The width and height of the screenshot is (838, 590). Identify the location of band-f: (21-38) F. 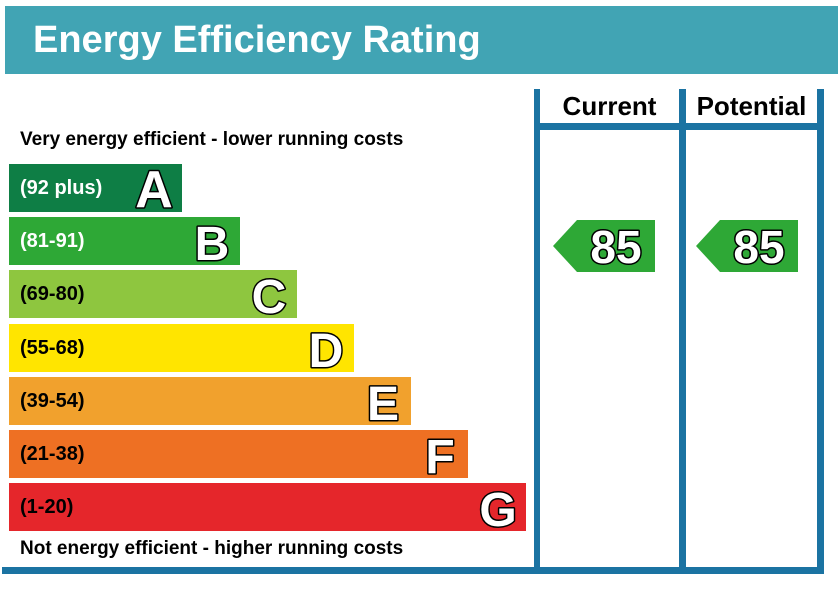
(238, 454).